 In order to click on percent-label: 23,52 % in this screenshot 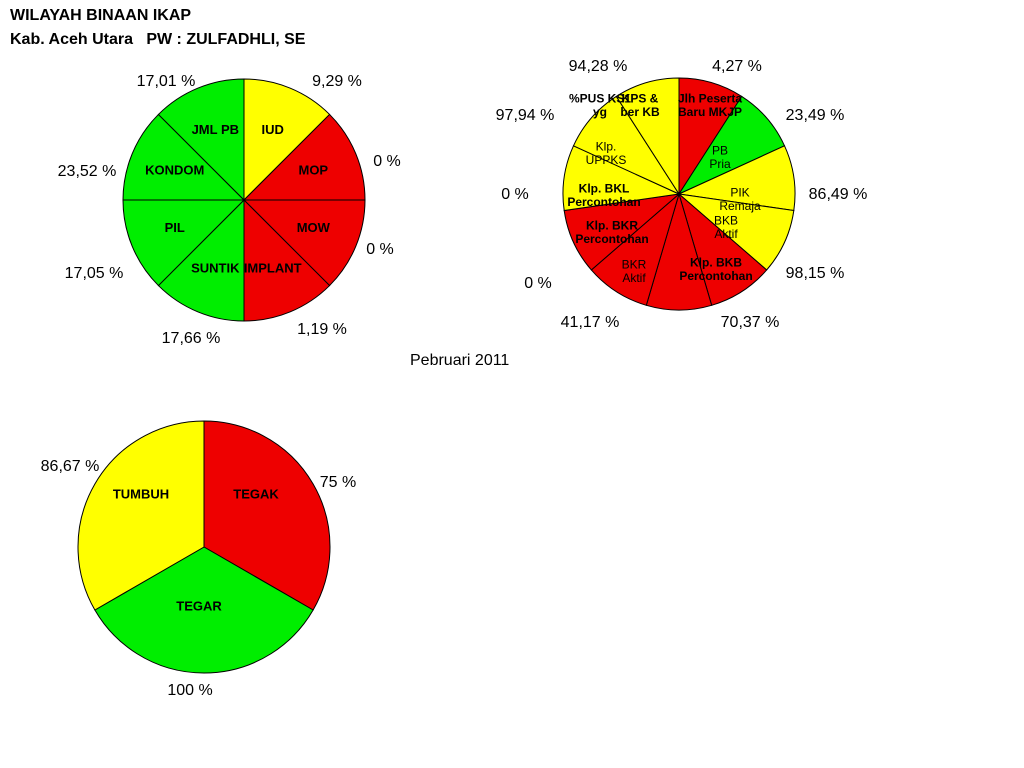, I will do `click(87, 171)`.